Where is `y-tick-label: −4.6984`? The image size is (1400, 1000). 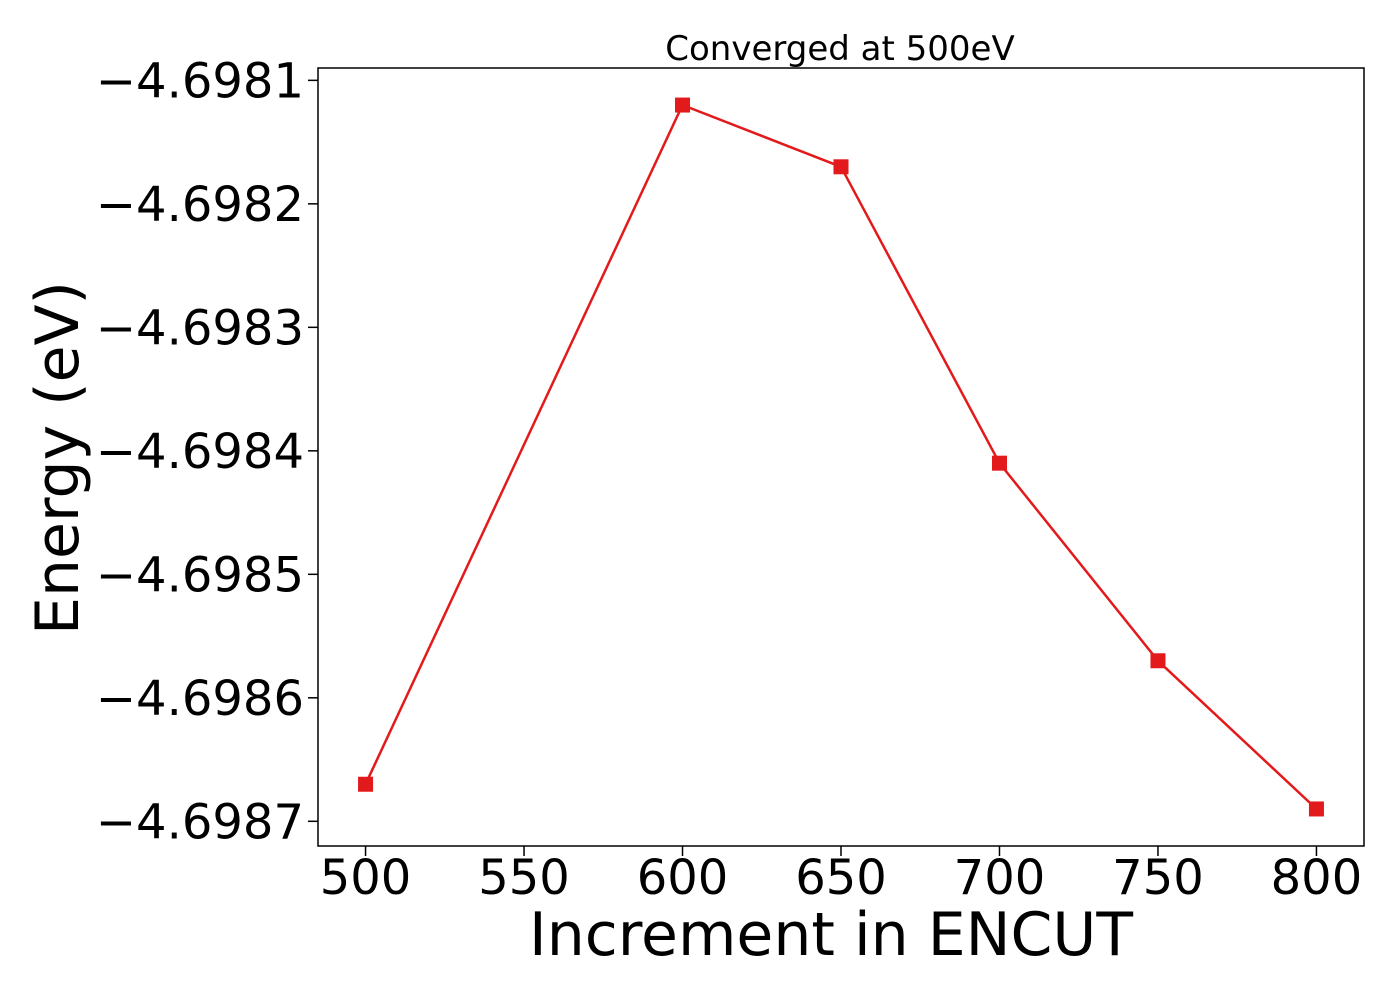
y-tick-label: −4.6984 is located at coordinates (200, 452).